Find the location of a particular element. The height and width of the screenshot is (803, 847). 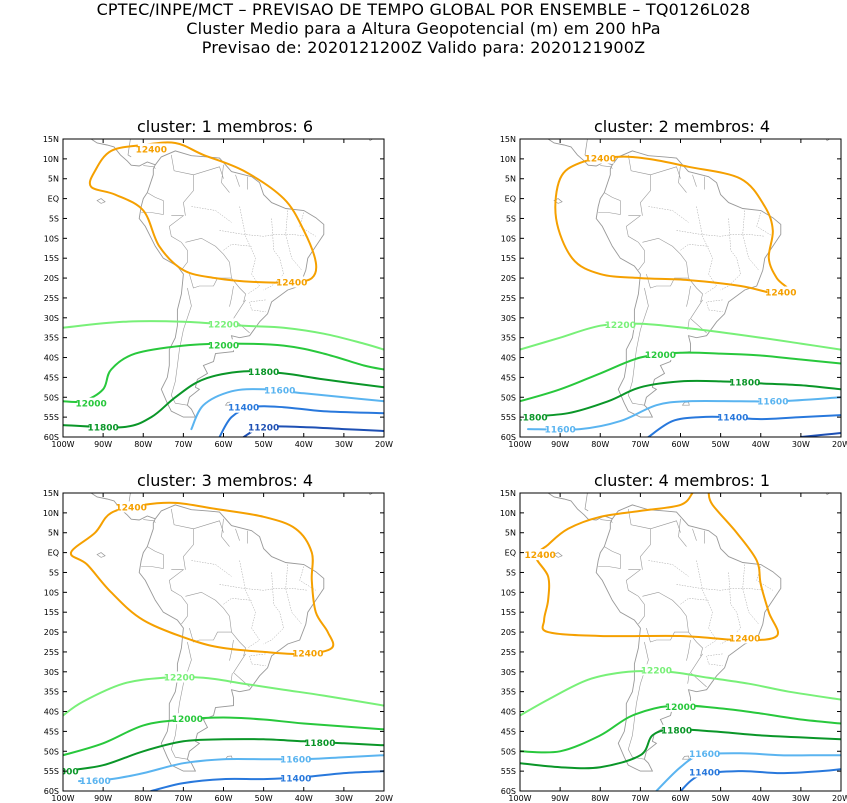

contour-label-12200: 12200 is located at coordinates (223, 325).